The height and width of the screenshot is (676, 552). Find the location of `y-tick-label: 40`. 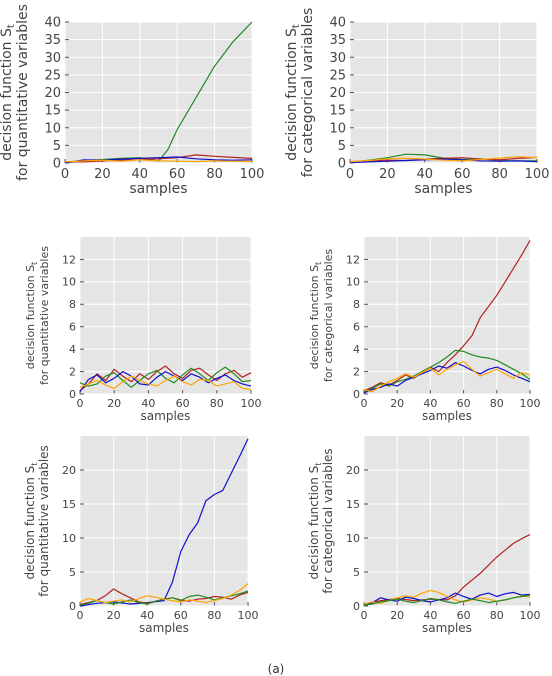

y-tick-label: 40 is located at coordinates (337, 23).